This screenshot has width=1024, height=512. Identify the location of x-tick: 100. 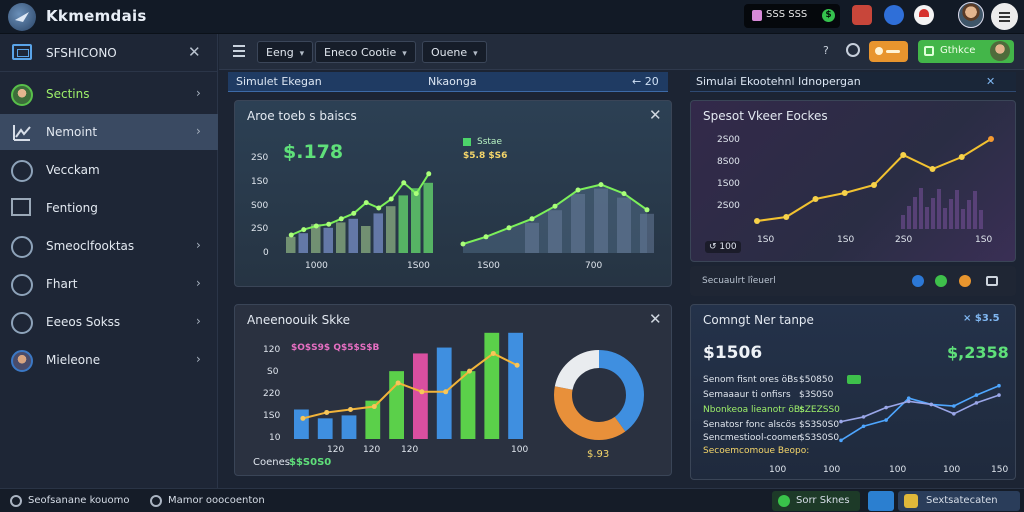
(952, 470).